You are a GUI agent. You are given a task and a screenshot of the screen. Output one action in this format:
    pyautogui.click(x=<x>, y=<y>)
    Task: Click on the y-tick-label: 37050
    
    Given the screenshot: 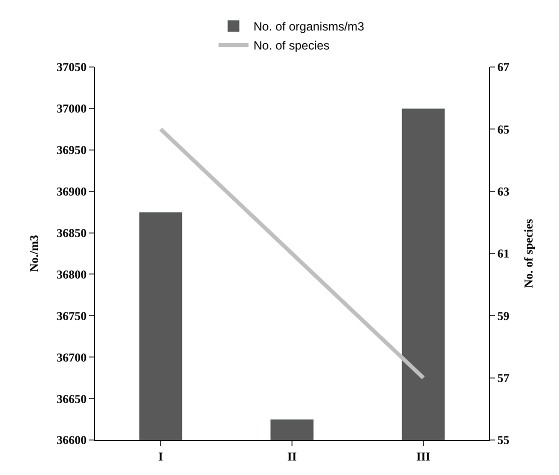 What is the action you would take?
    pyautogui.click(x=71, y=67)
    